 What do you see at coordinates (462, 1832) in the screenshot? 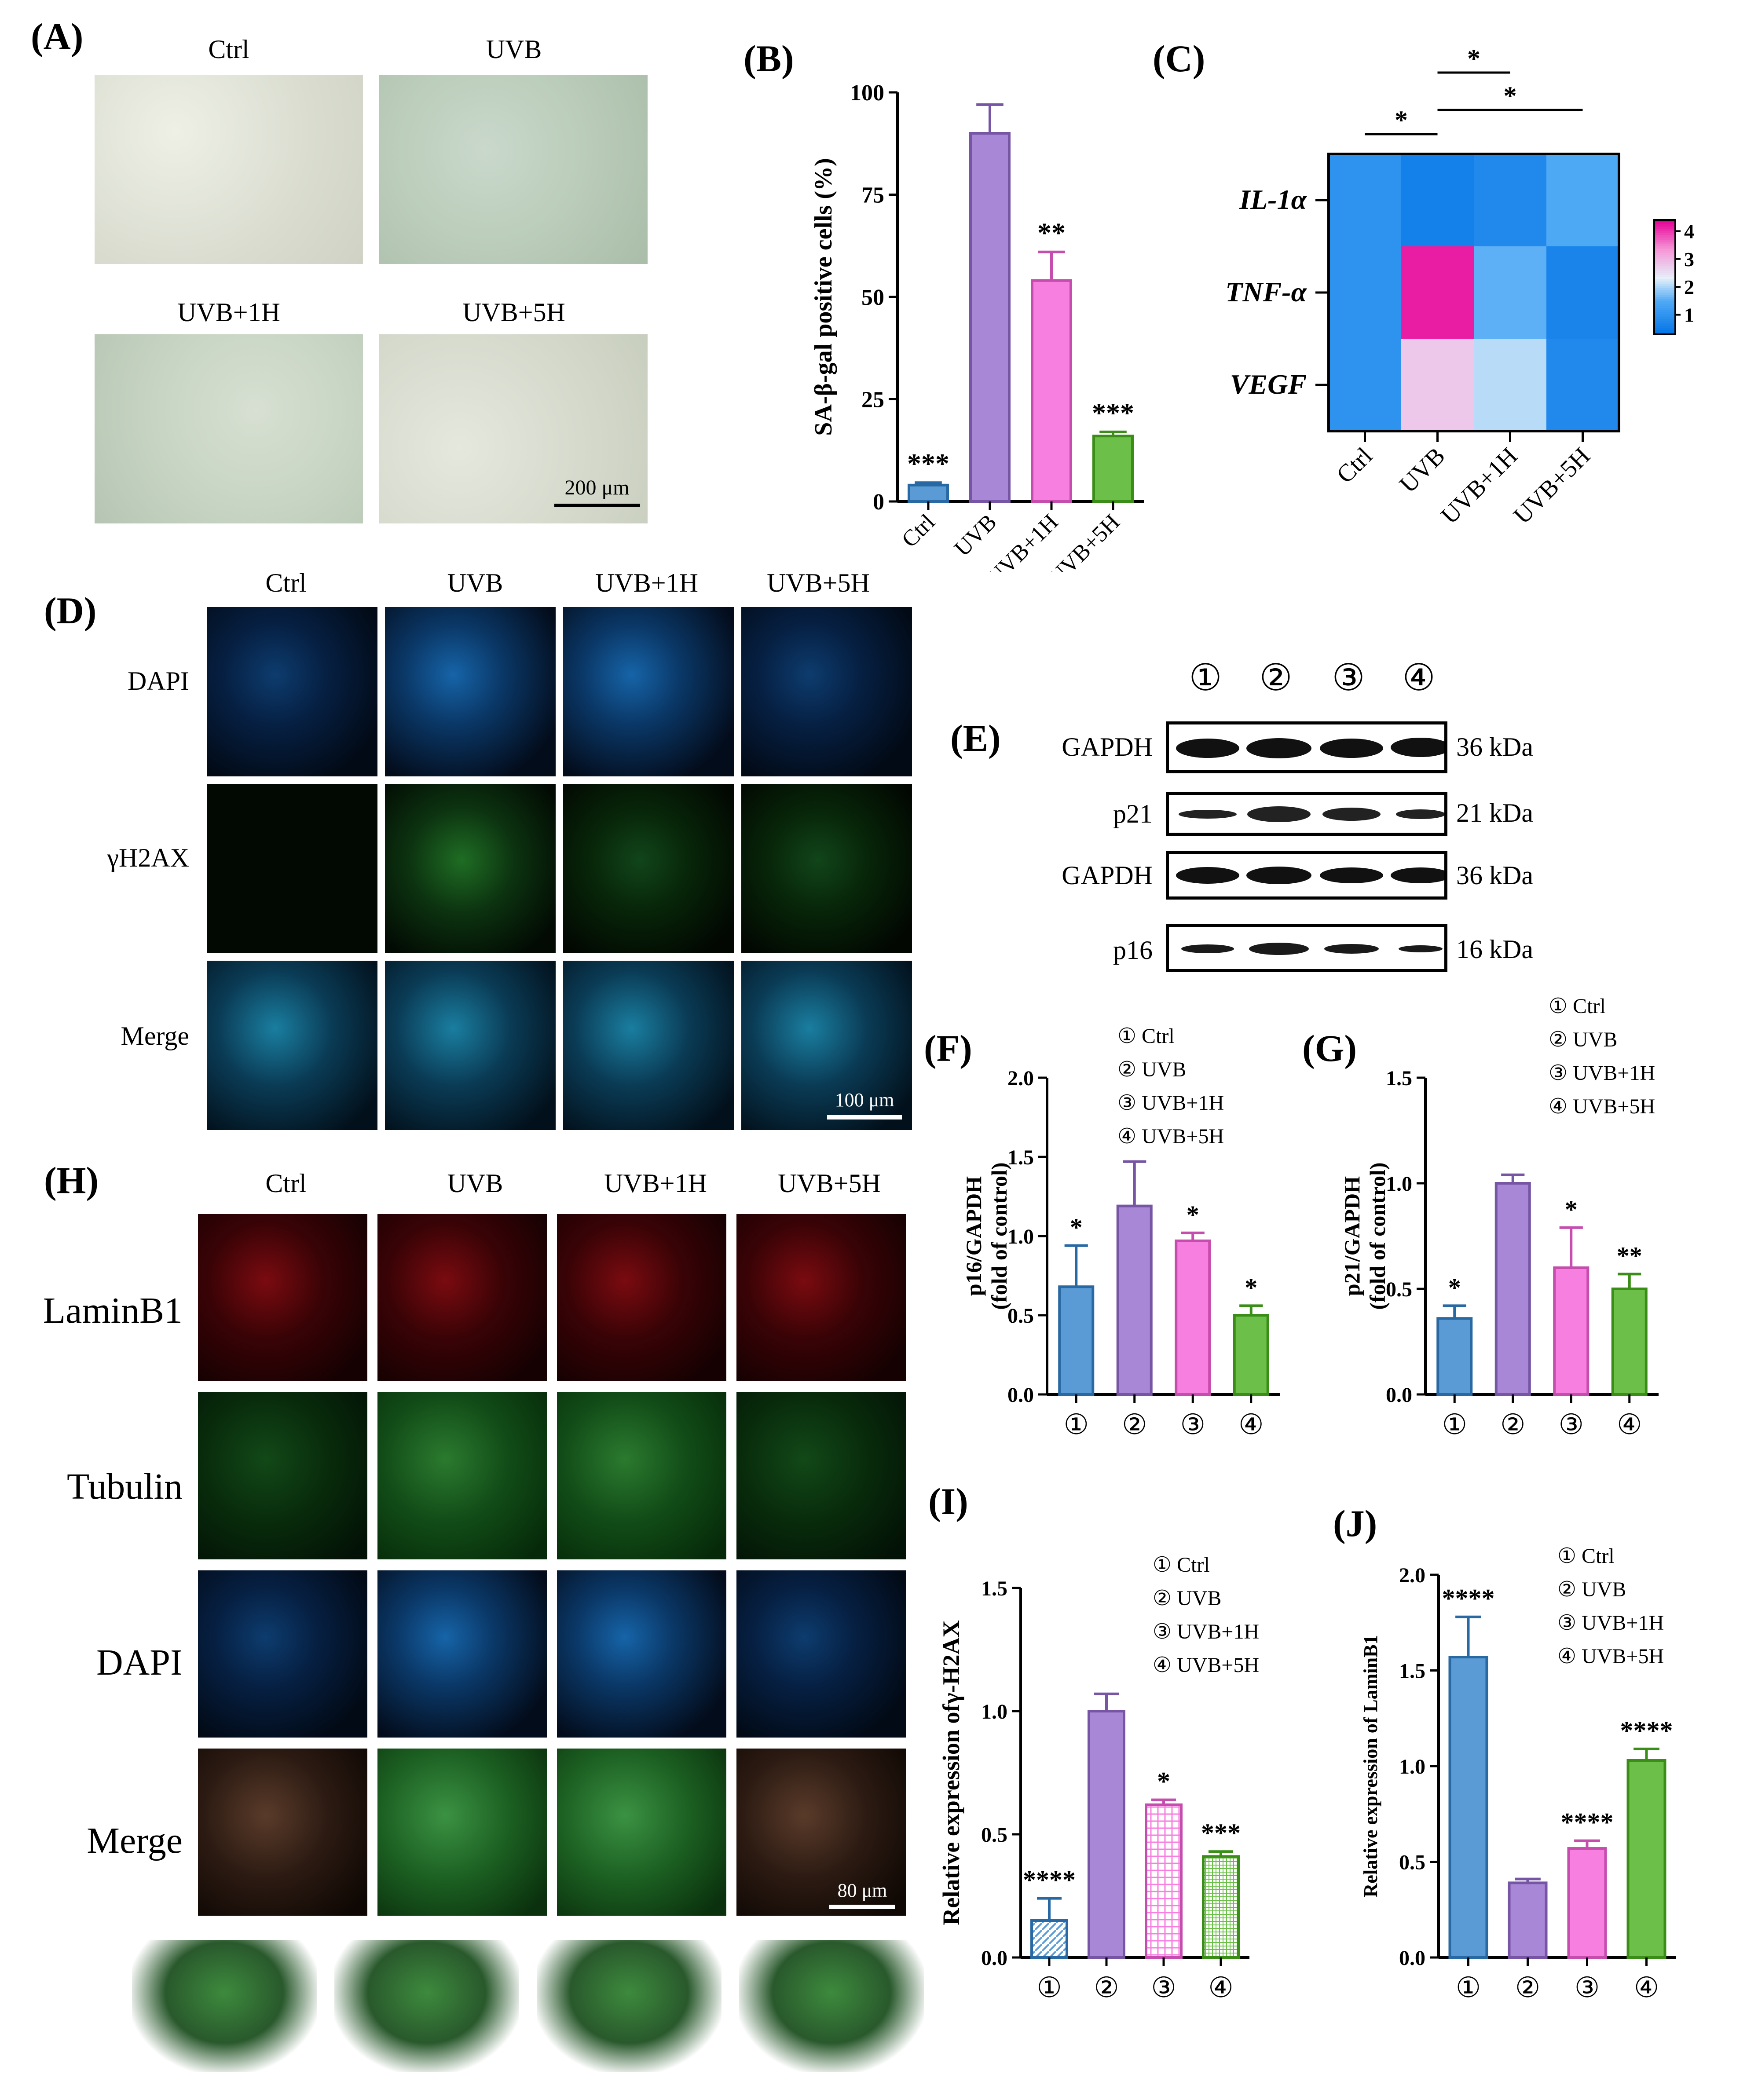
I see `h-merge-uvb` at bounding box center [462, 1832].